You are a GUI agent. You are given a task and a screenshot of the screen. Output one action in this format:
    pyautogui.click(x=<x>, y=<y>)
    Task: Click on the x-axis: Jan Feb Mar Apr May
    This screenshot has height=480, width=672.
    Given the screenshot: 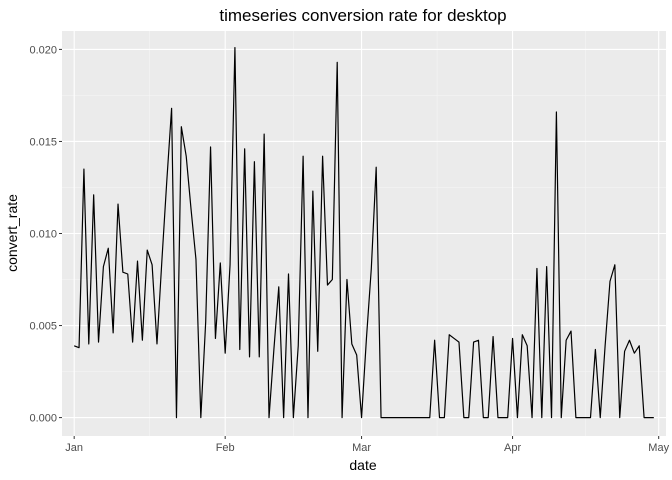 What is the action you would take?
    pyautogui.click(x=367, y=445)
    